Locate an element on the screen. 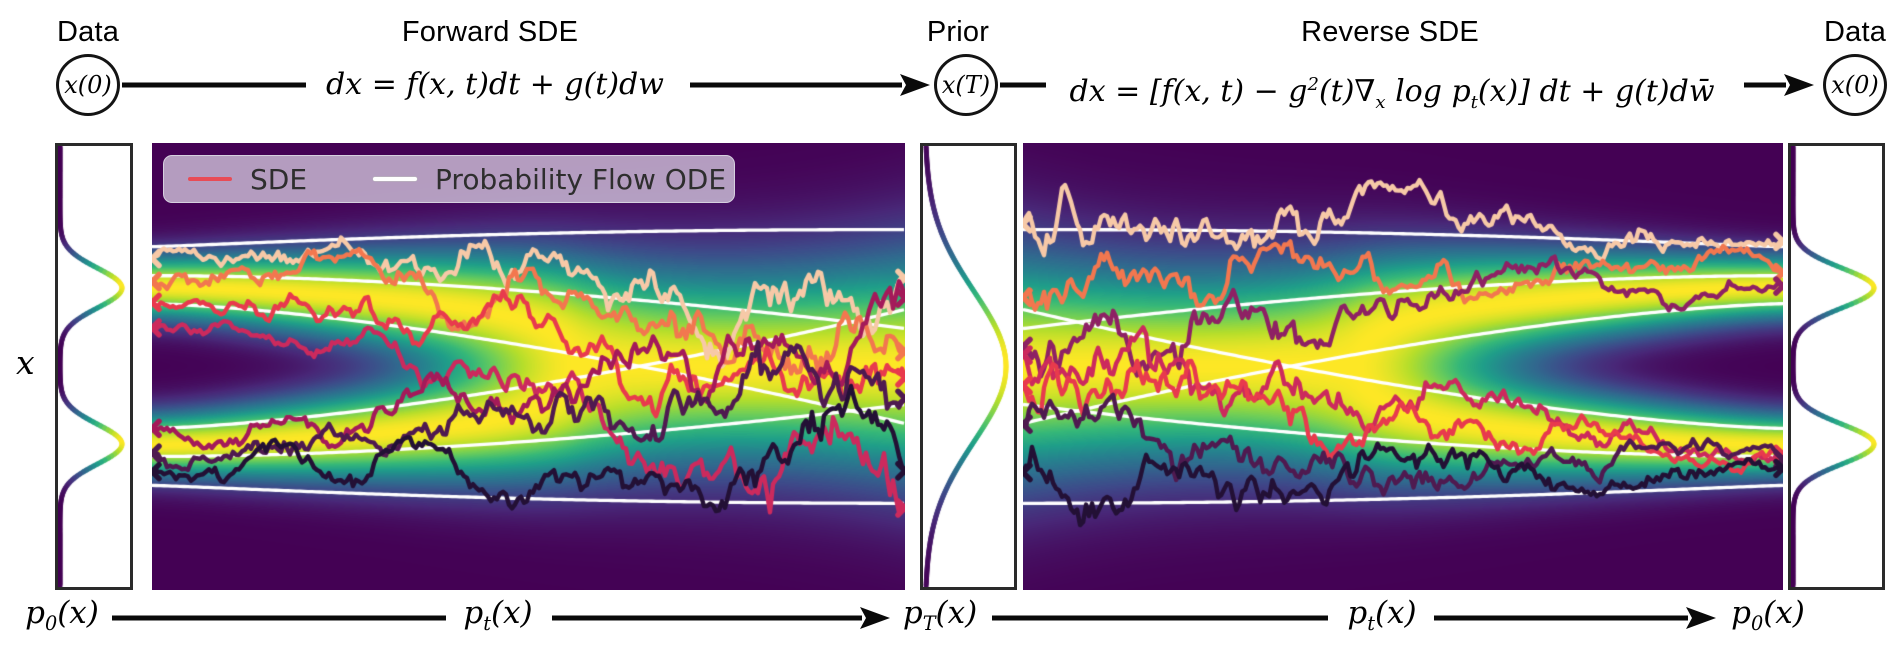  p0-right-label: p0(x) is located at coordinates (1768, 615).